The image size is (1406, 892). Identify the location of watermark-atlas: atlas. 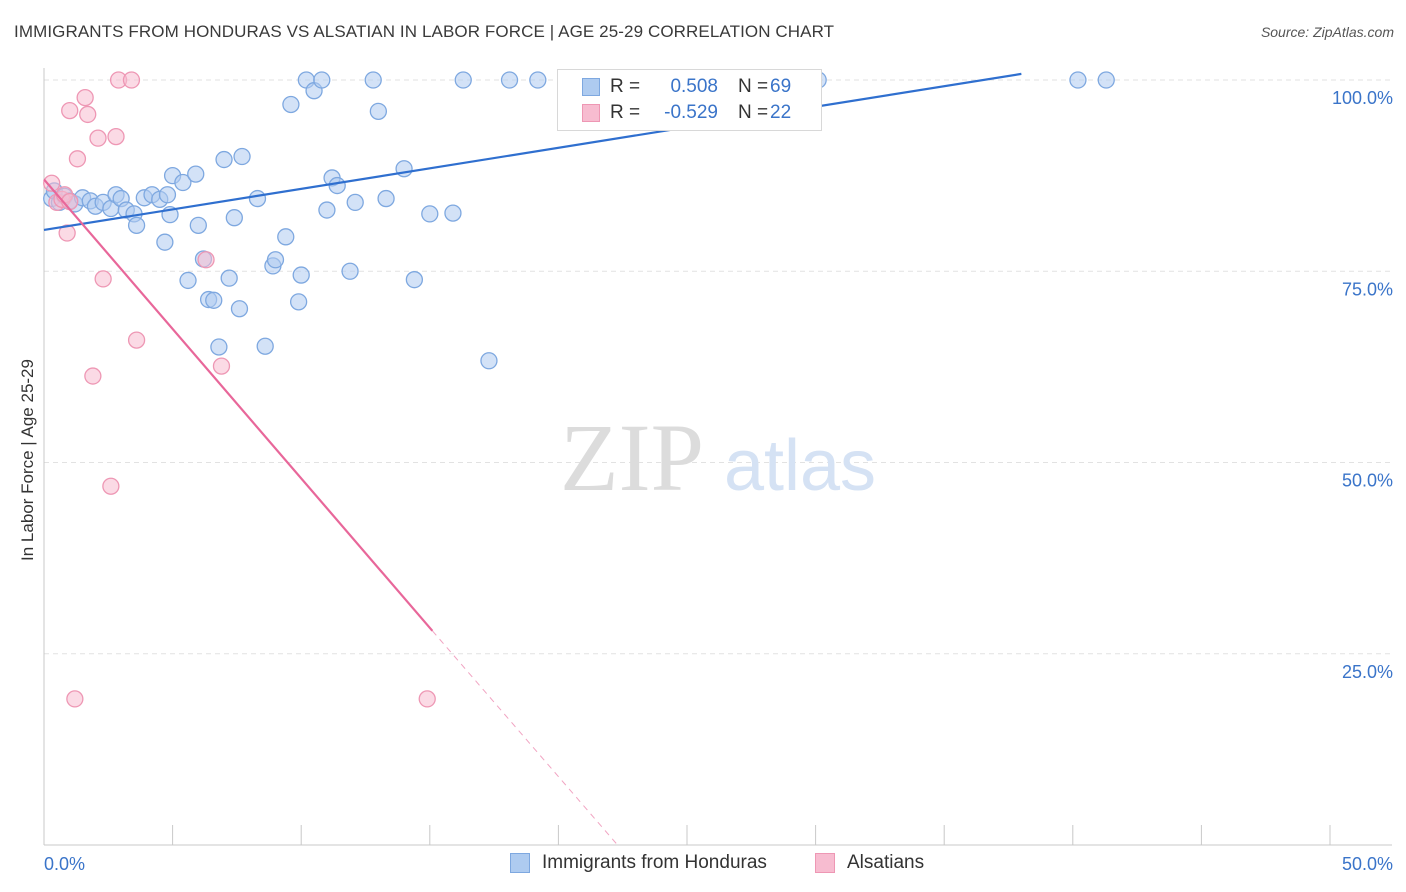
(800, 466).